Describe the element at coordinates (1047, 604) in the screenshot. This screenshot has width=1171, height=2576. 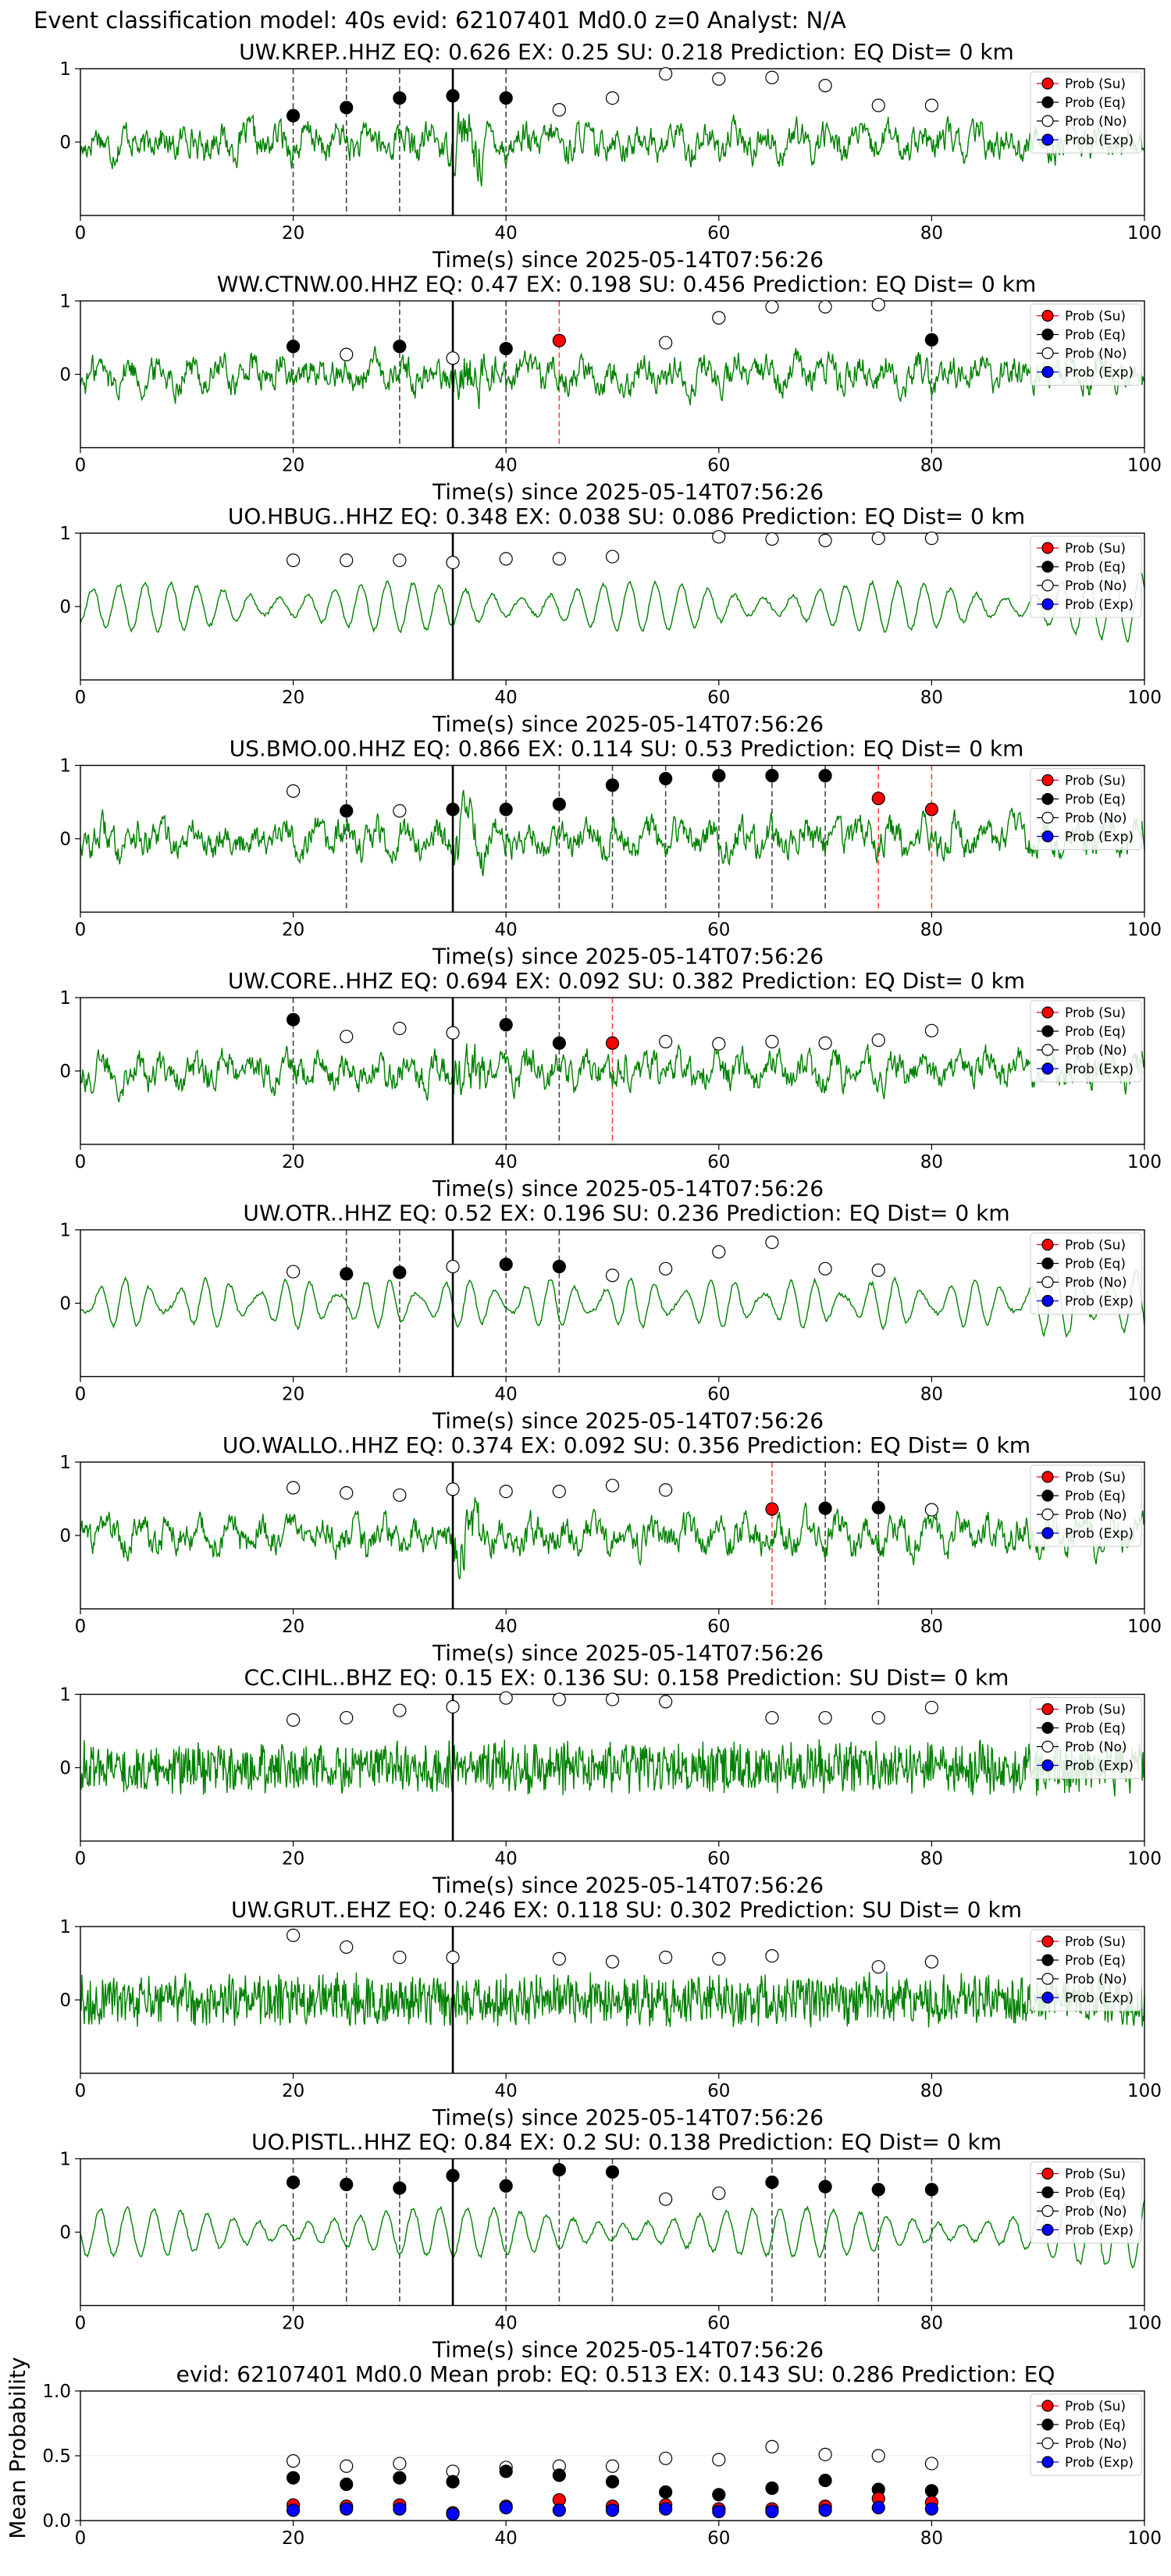
I see `panel-3-legend-marker-exp` at that location.